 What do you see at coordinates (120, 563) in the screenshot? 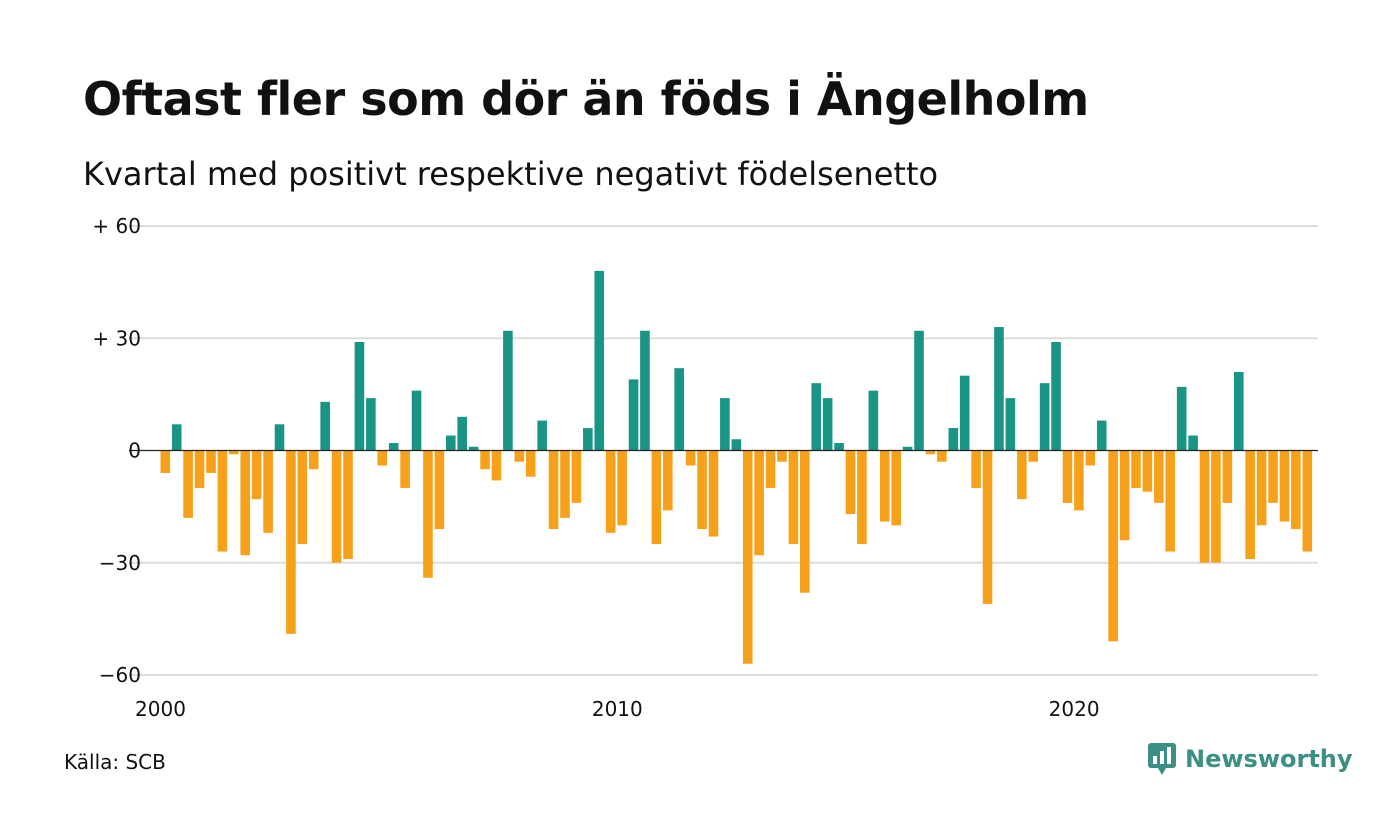
I see `y-tick-label: −30` at bounding box center [120, 563].